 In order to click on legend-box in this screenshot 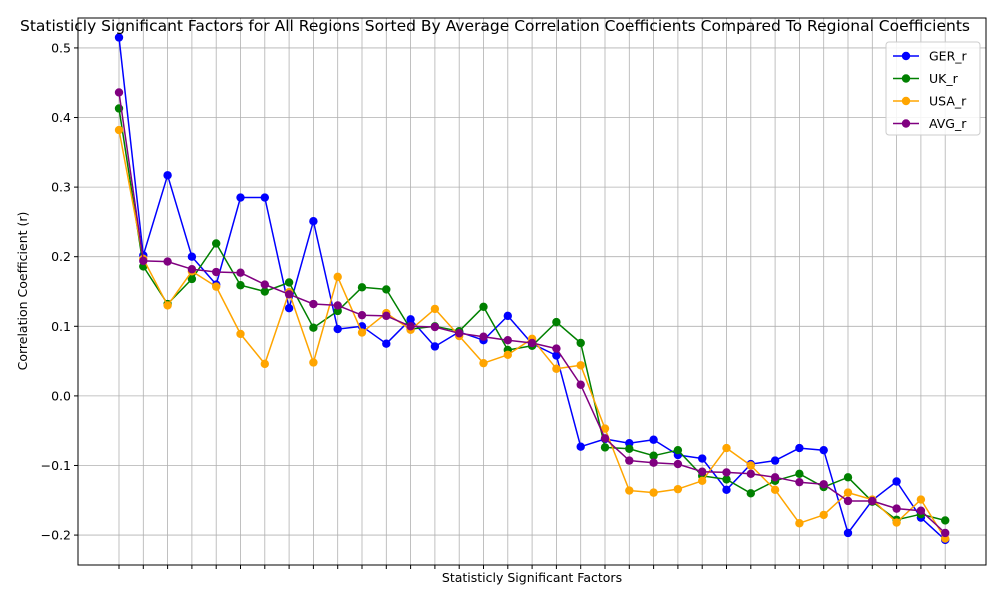, I will do `click(933, 88)`.